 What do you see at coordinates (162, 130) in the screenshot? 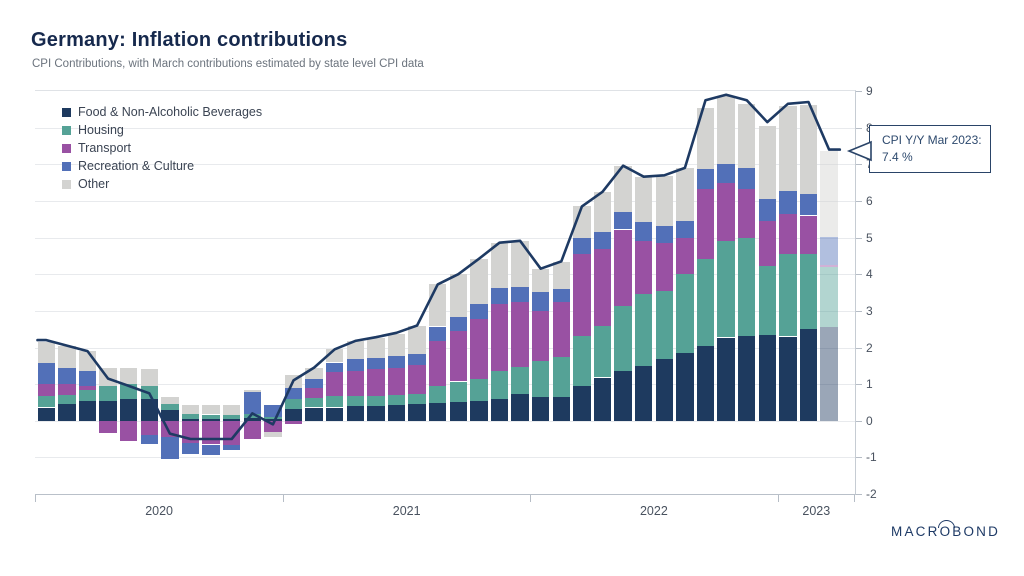
I see `legend-item: Housing` at bounding box center [162, 130].